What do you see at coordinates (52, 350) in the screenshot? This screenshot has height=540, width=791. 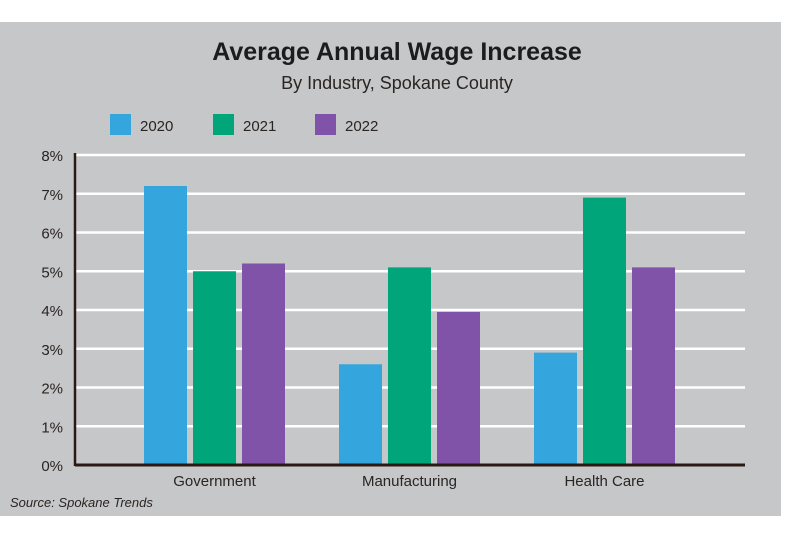 I see `y-tick-label: 3%` at bounding box center [52, 350].